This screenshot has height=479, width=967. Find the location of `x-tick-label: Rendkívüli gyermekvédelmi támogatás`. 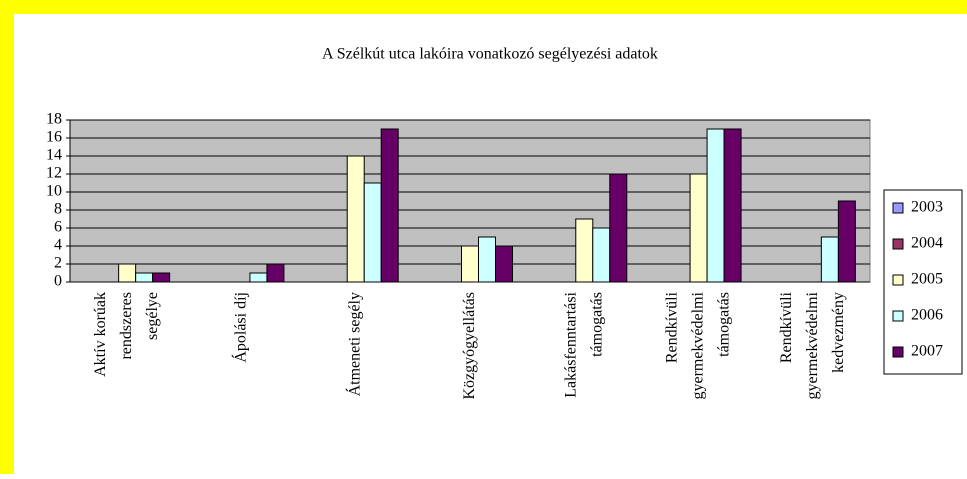

x-tick-label: Rendkívüli gyermekvédelmi támogatás is located at coordinates (697, 345).